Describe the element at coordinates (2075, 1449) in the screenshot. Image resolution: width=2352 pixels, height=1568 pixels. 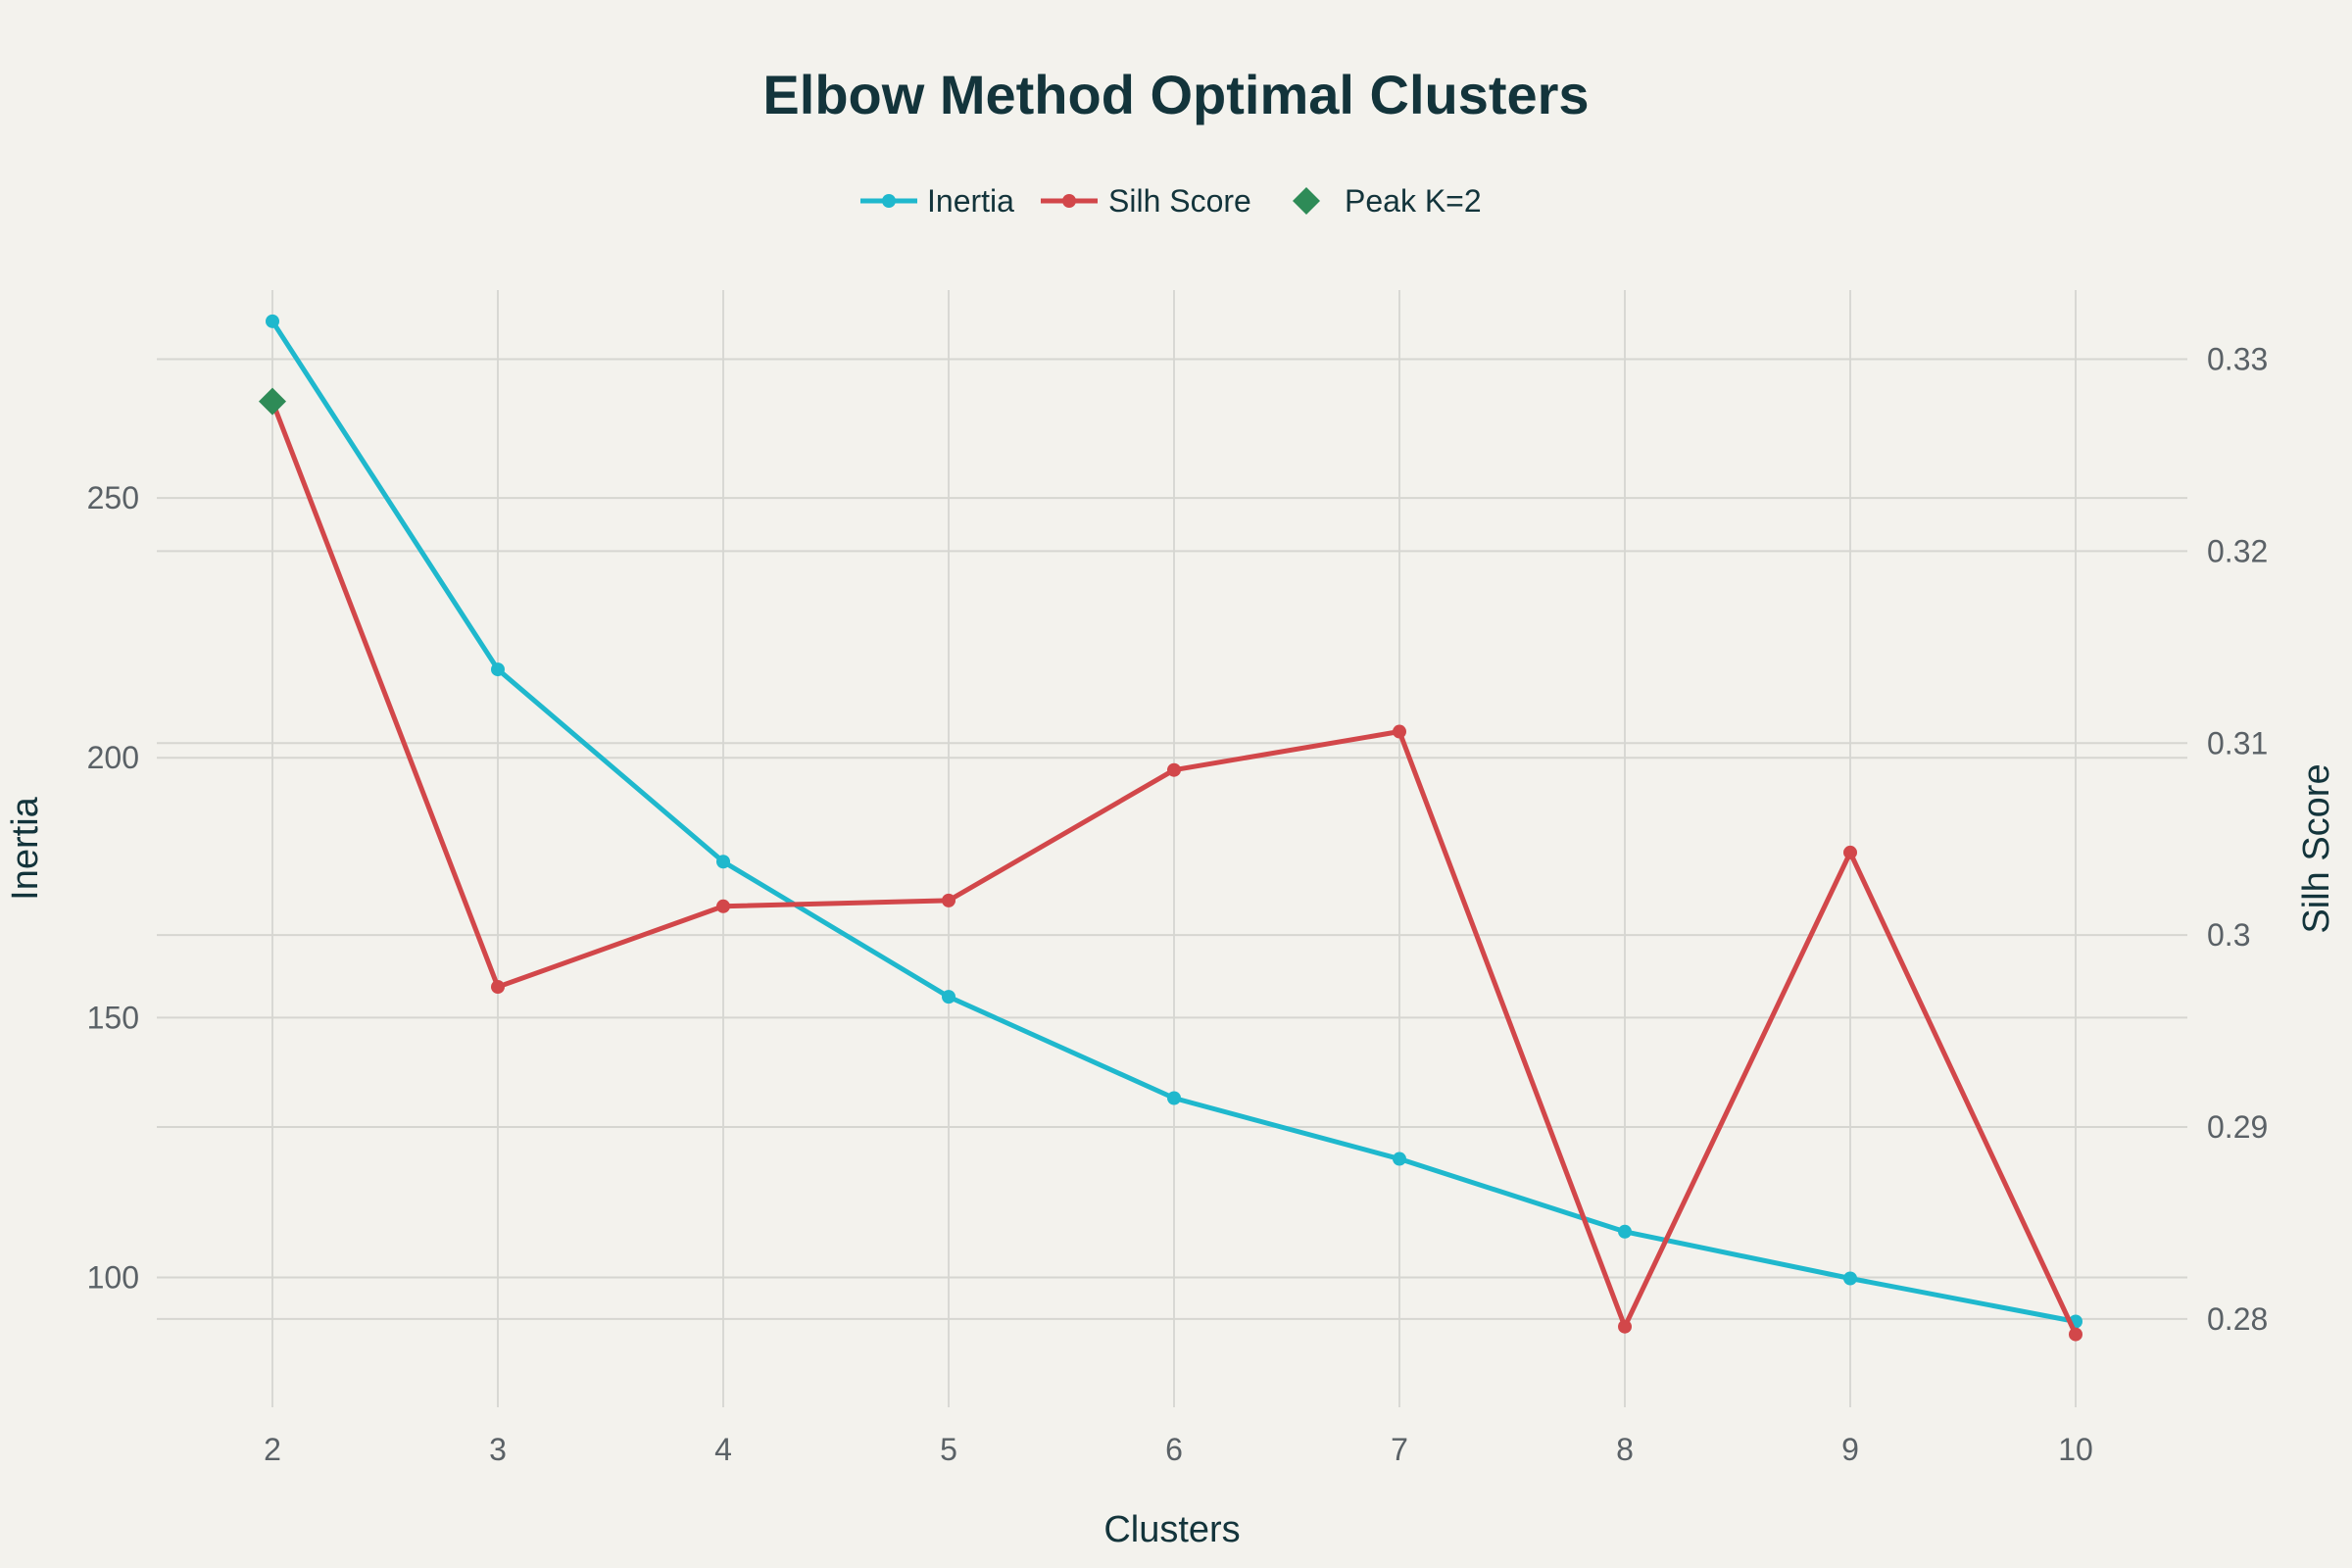
I see `x-tick-label: 10` at that location.